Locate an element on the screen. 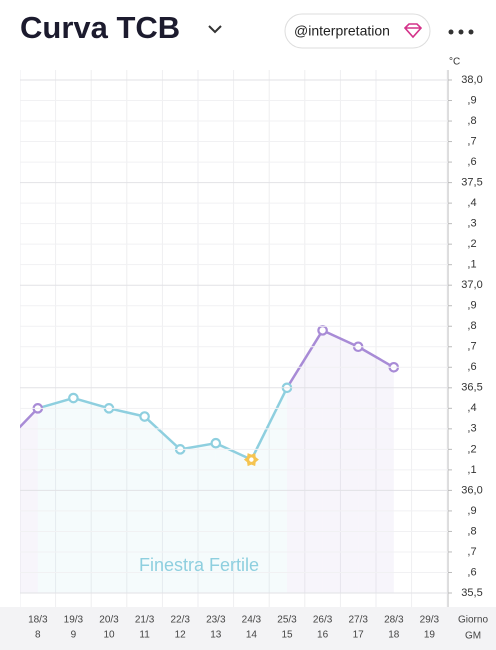  row-label: Giorno is located at coordinates (473, 620).